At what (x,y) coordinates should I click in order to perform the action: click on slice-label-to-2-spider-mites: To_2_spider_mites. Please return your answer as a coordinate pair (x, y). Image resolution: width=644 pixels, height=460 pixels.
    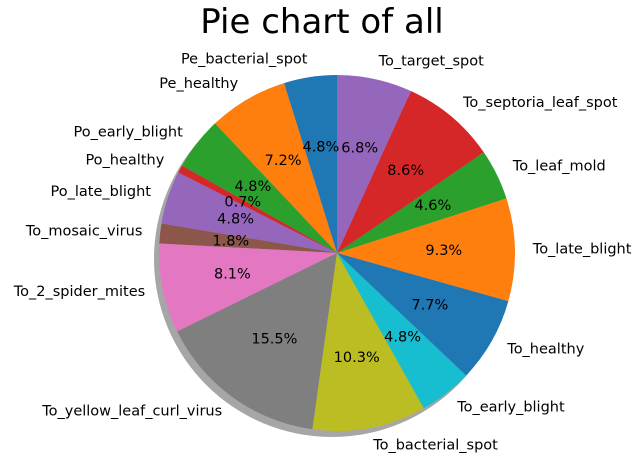
    Looking at the image, I should click on (79, 292).